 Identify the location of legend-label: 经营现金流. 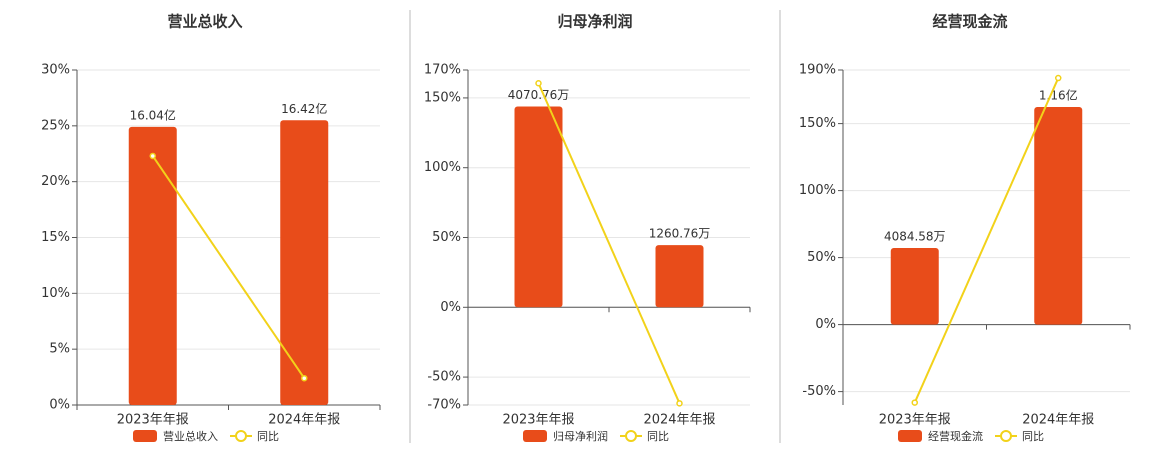
(955, 436).